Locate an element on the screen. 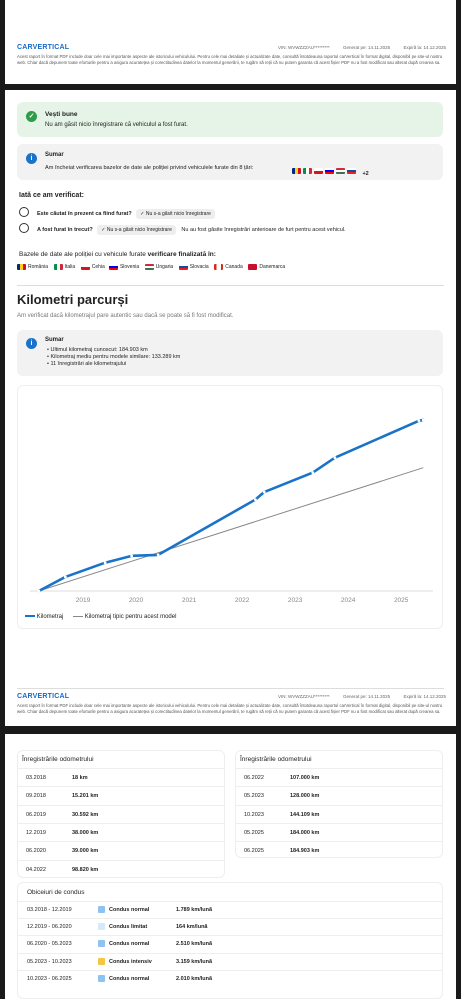  odometer-date: 06.2025 is located at coordinates (254, 851).